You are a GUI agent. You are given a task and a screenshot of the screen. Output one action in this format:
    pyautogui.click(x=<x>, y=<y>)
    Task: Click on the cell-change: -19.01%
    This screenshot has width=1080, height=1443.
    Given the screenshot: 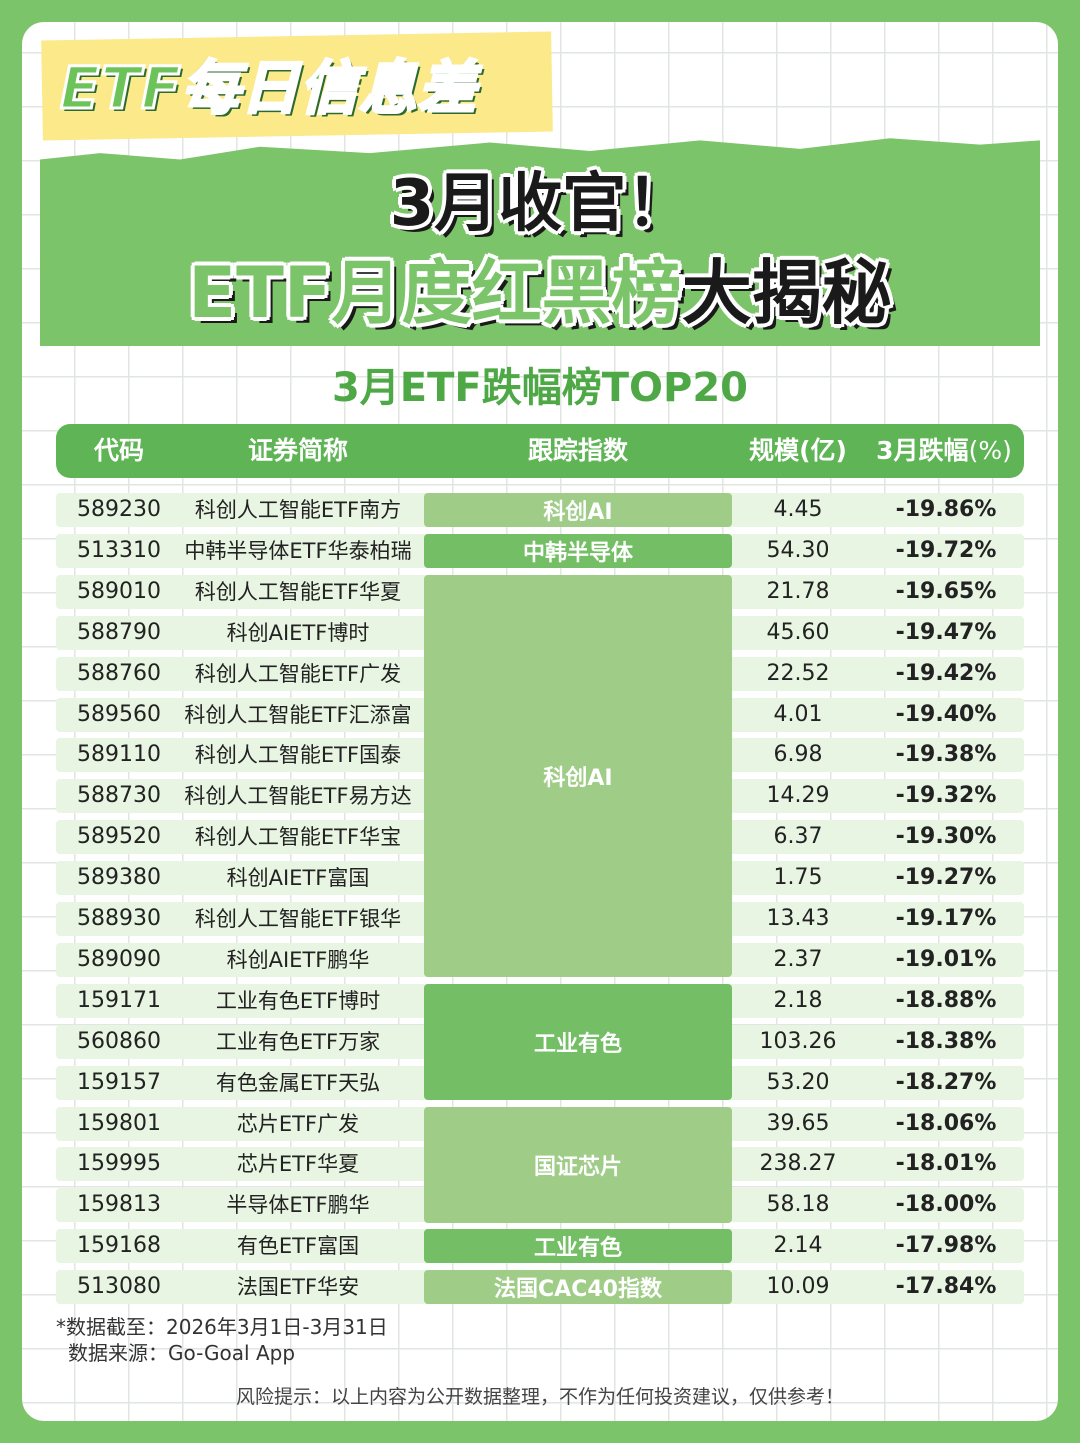 What is the action you would take?
    pyautogui.click(x=946, y=959)
    